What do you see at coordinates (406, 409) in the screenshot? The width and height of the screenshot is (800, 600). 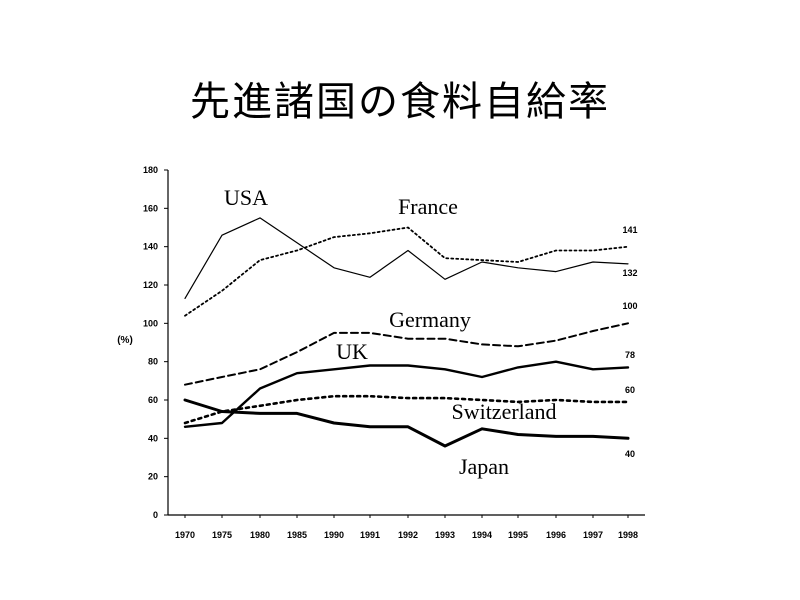 I see `series-line-switzerland` at bounding box center [406, 409].